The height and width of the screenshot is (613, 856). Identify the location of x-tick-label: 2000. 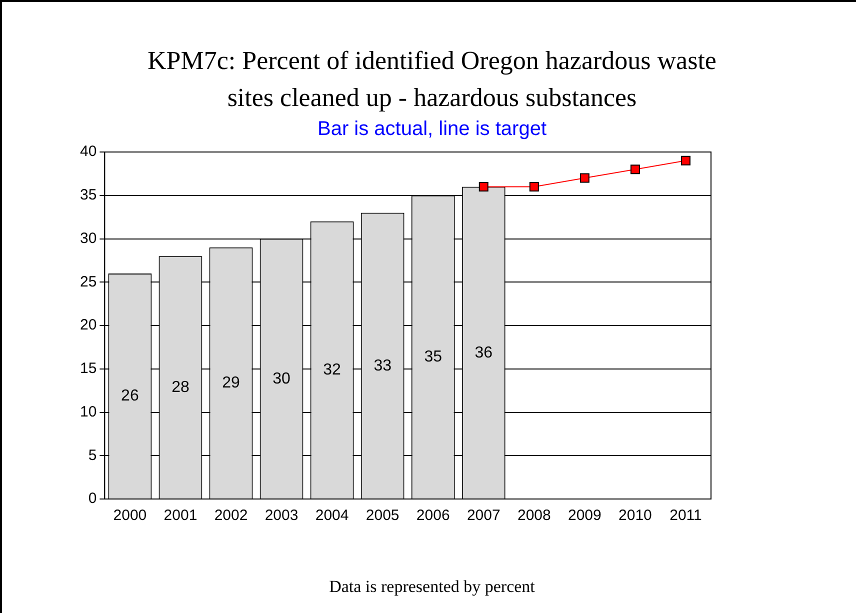
(130, 515).